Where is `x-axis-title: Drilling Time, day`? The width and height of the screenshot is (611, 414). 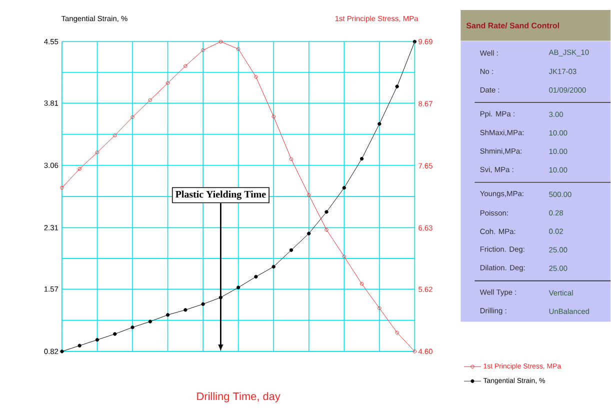 x-axis-title: Drilling Time, day is located at coordinates (238, 397).